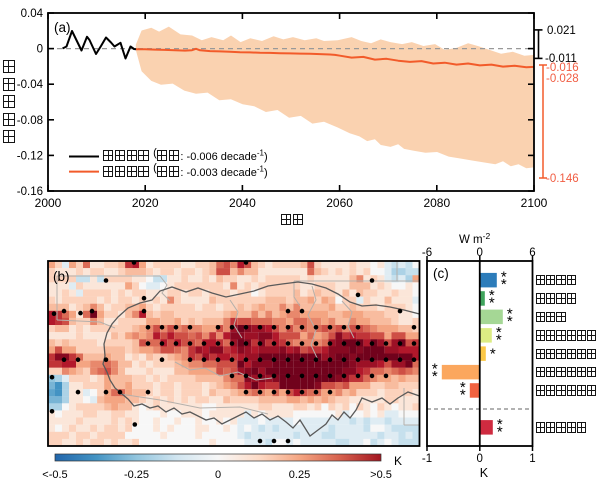 The height and width of the screenshot is (482, 600). What do you see at coordinates (54, 475) in the screenshot?
I see `svg-text: <-0.5` at bounding box center [54, 475].